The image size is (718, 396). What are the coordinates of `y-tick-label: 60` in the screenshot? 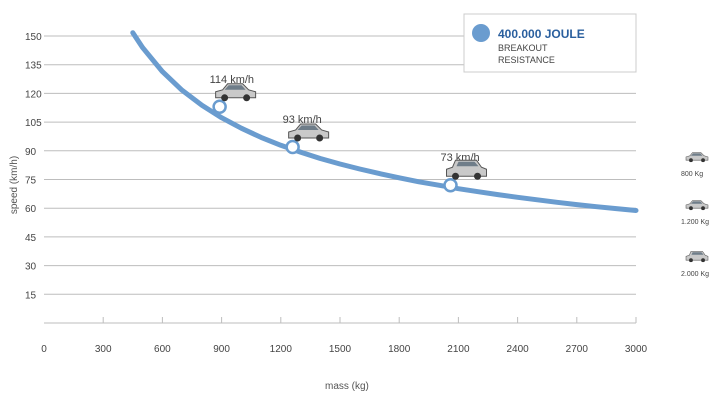 It's located at (31, 209).